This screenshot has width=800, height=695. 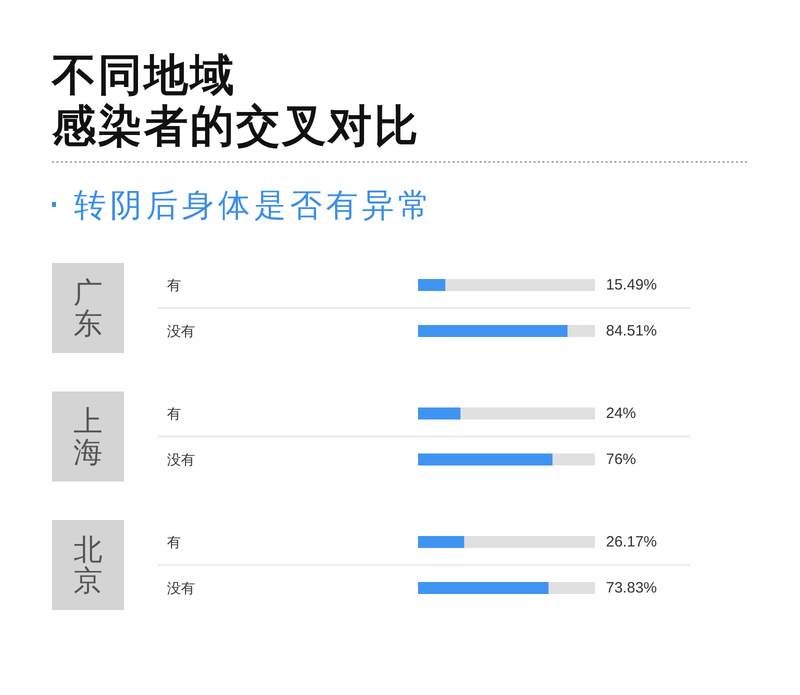 What do you see at coordinates (621, 413) in the screenshot?
I see `data-label: 24%` at bounding box center [621, 413].